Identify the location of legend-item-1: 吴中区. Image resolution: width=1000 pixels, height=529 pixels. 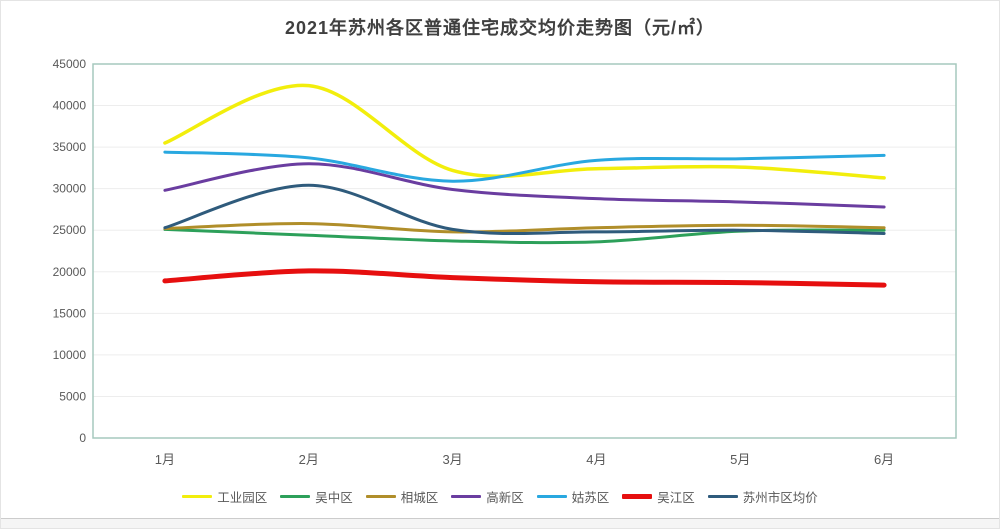
(316, 496).